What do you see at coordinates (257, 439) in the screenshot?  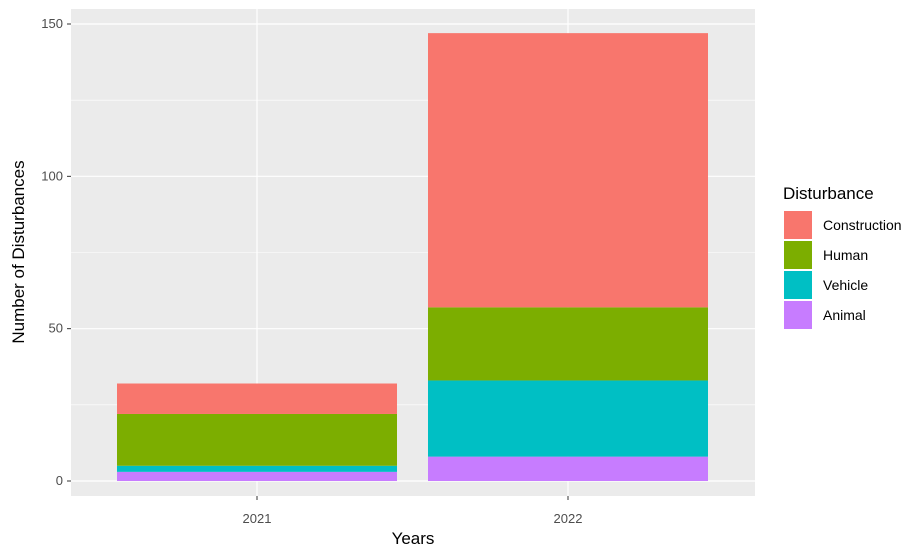 I see `bar-human-2021` at bounding box center [257, 439].